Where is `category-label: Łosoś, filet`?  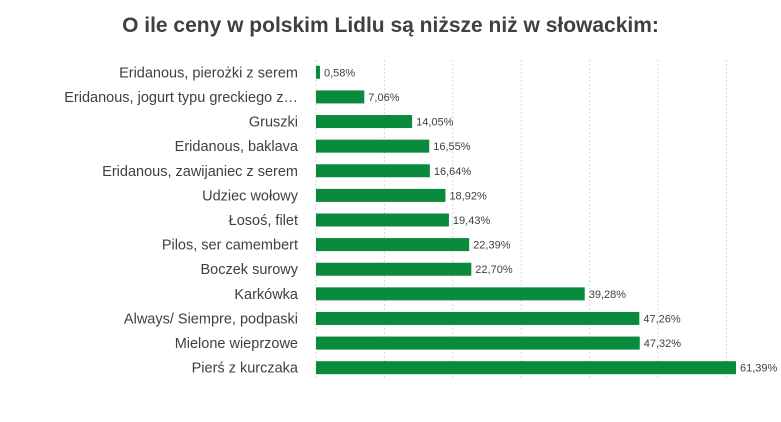
category-label: Łosoś, filet is located at coordinates (263, 221).